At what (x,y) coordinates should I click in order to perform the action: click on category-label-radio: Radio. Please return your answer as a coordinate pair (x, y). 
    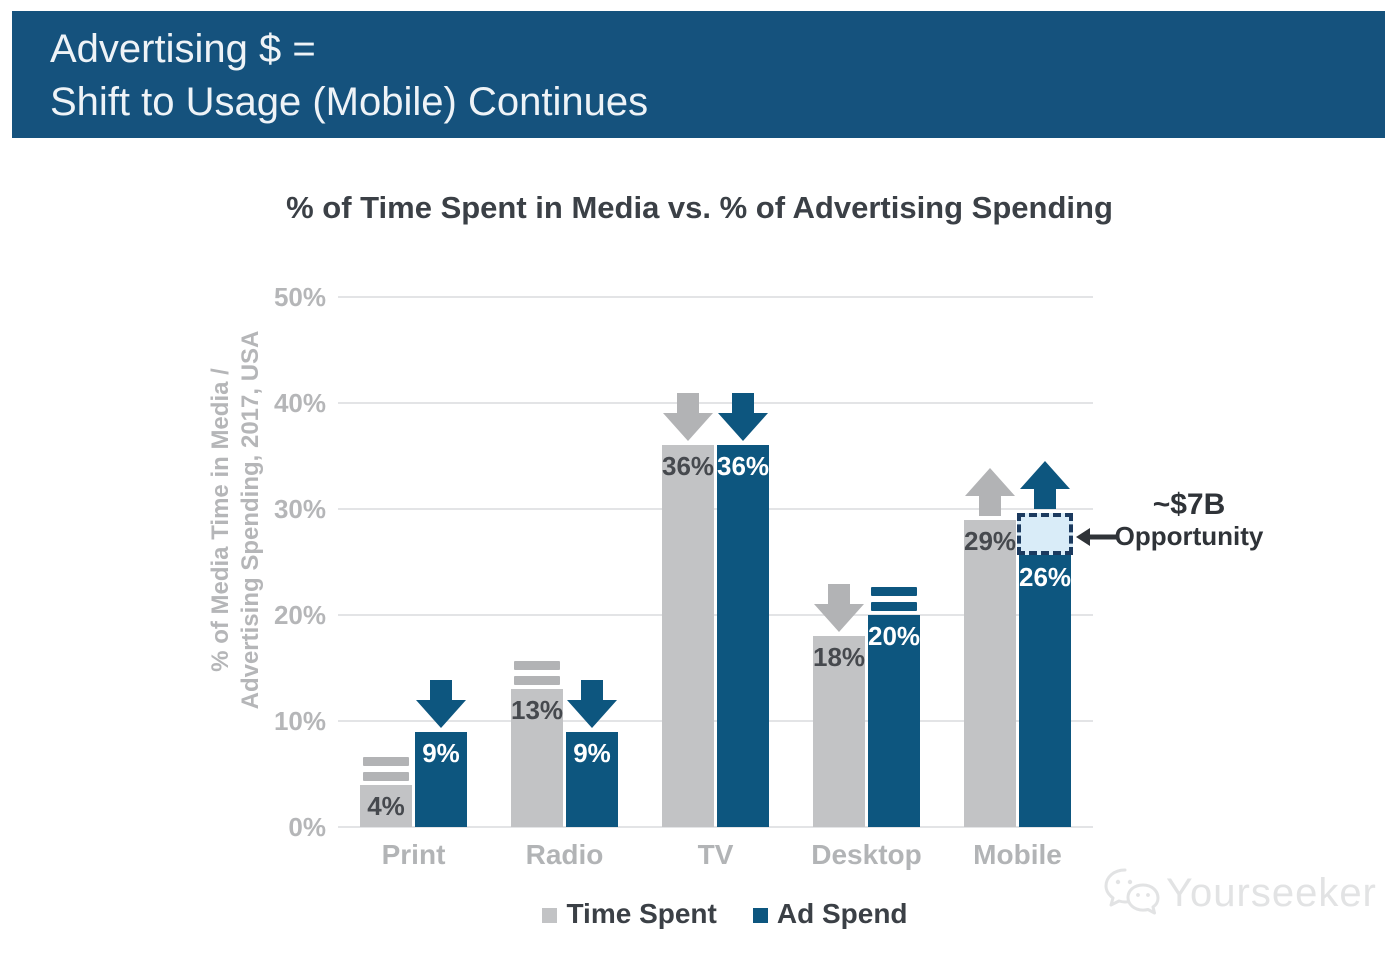
    Looking at the image, I should click on (564, 854).